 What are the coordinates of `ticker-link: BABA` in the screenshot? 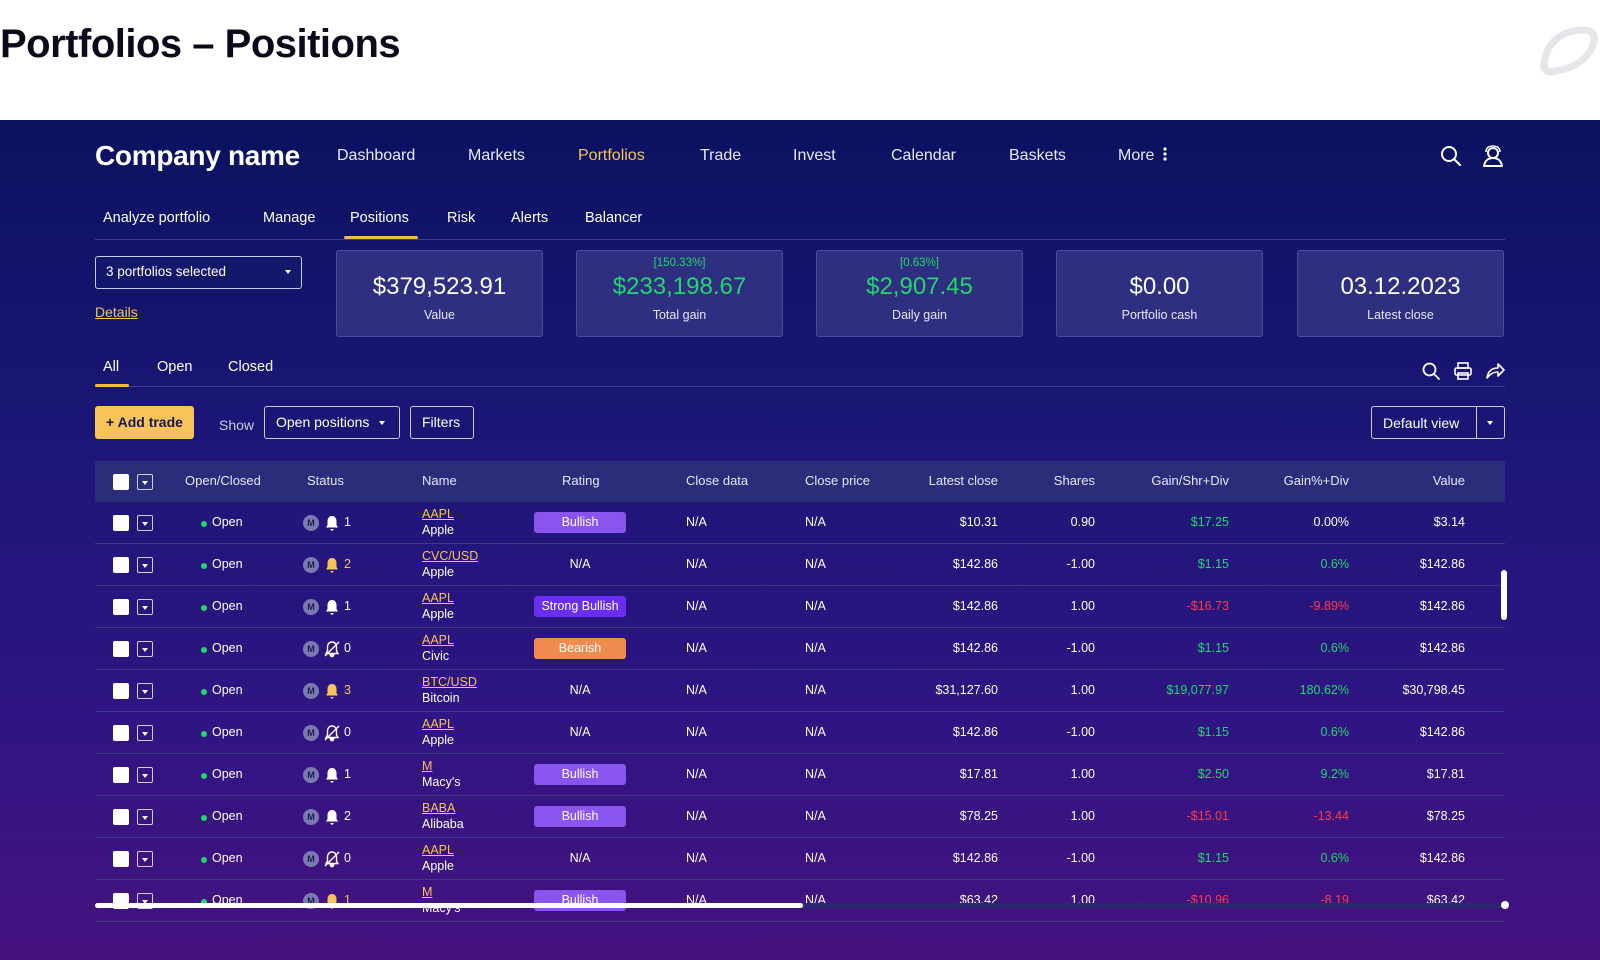 It's located at (439, 808).